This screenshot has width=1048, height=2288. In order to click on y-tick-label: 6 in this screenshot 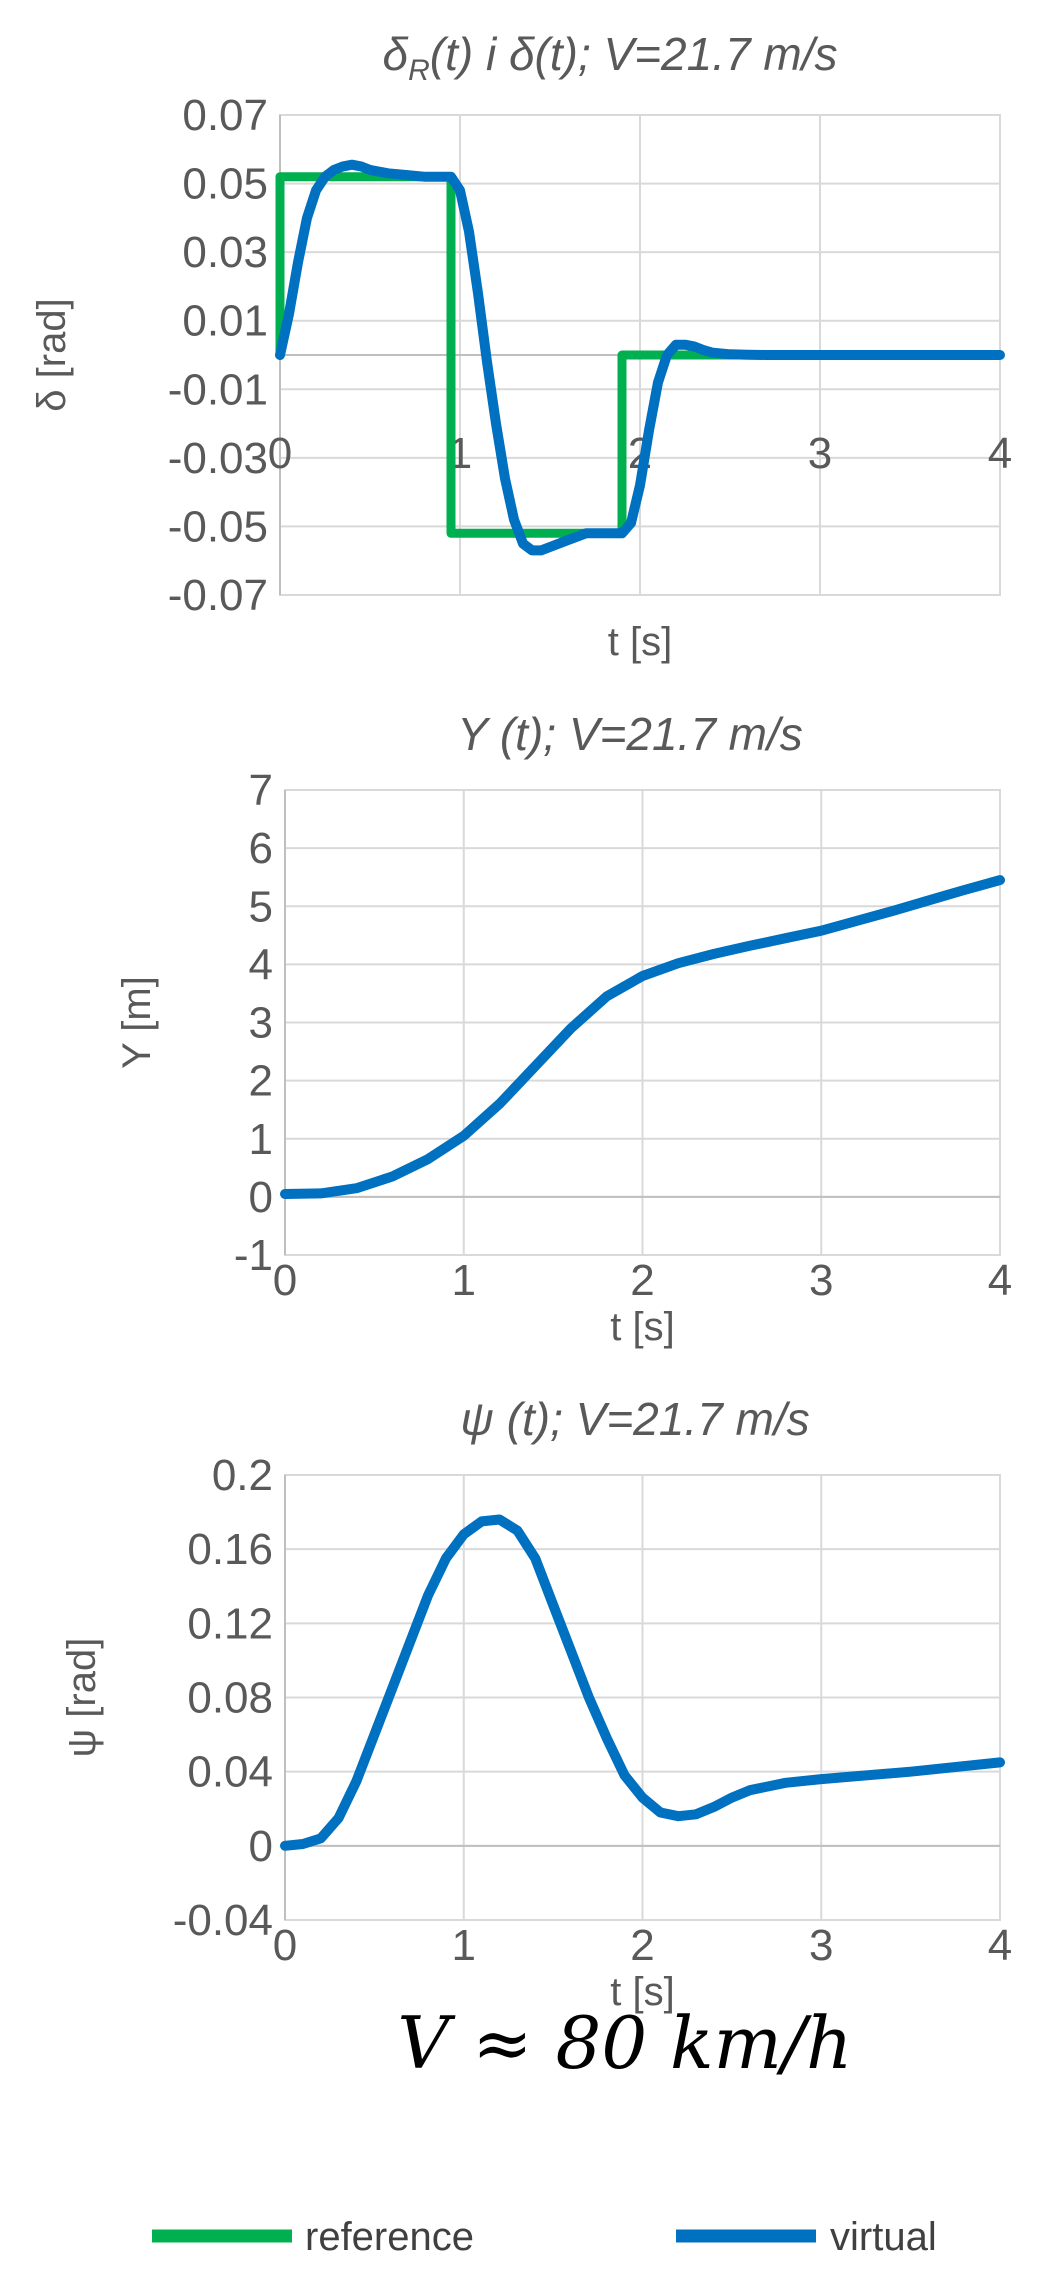, I will do `click(261, 848)`.